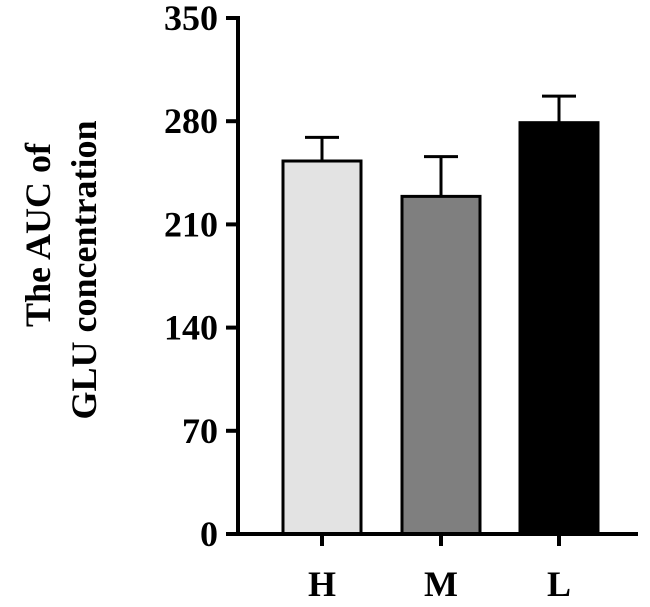  I want to click on y-axis-title: The AUC of GLU concentration, so click(61, 270).